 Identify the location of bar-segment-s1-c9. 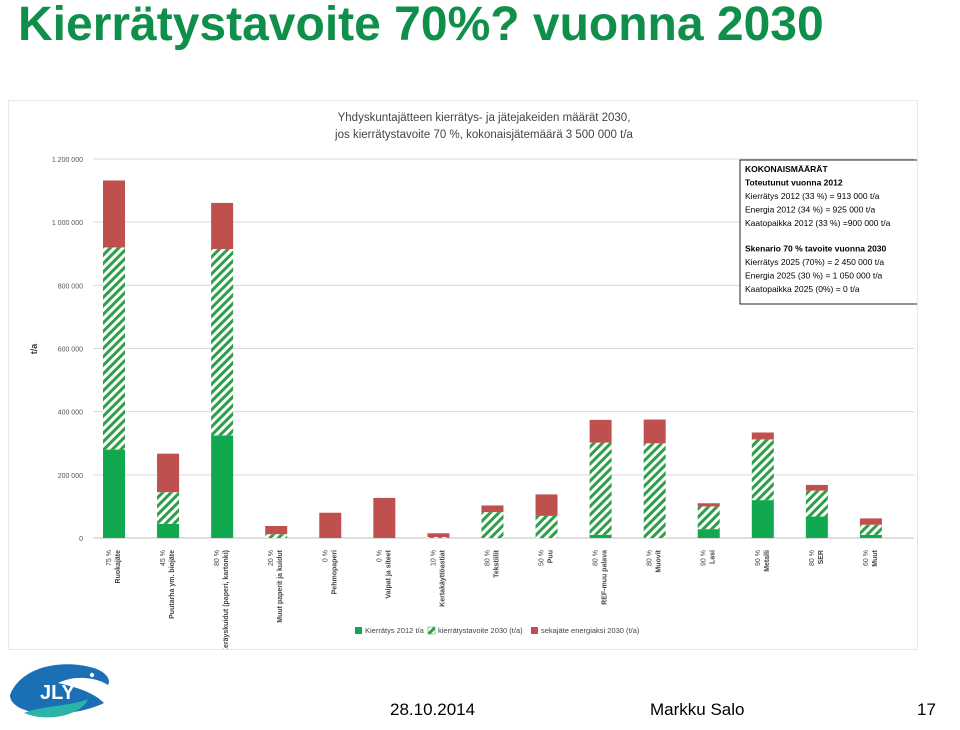
(600, 488).